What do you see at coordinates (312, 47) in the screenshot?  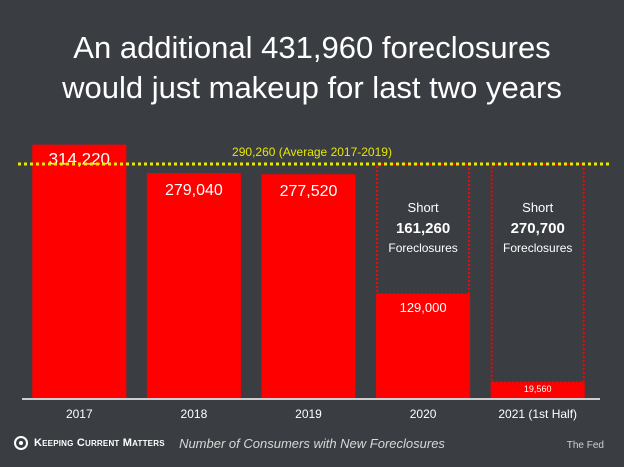 I see `title-line-1: An additional 431,960 foreclosures` at bounding box center [312, 47].